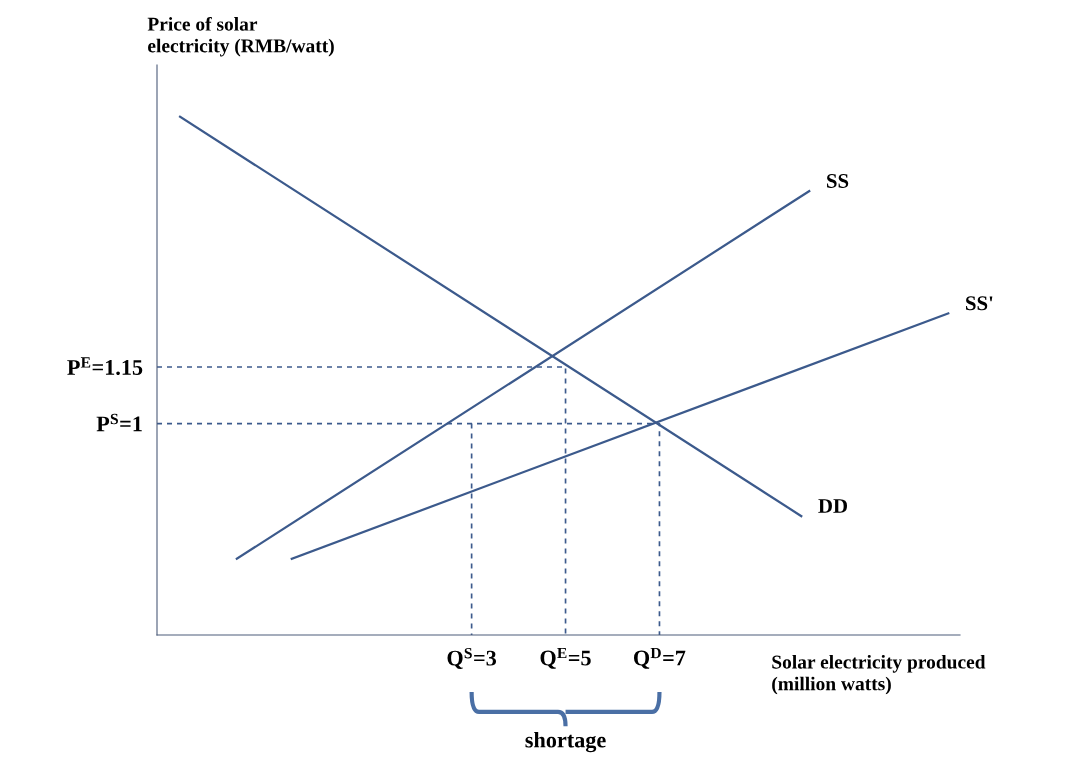 This screenshot has height=773, width=1076. What do you see at coordinates (240, 36) in the screenshot?
I see `y-axis-title: Price of solar electricity (RMB/watt)` at bounding box center [240, 36].